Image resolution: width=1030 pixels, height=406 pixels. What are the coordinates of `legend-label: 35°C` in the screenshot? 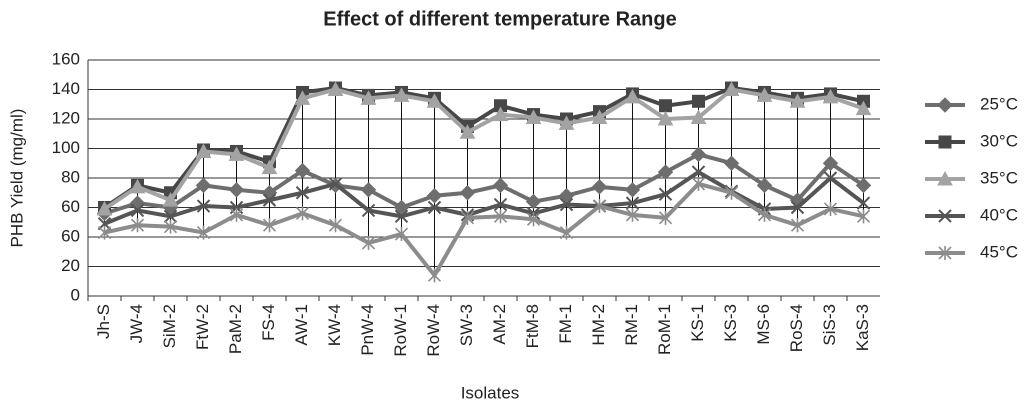 It's located at (999, 177).